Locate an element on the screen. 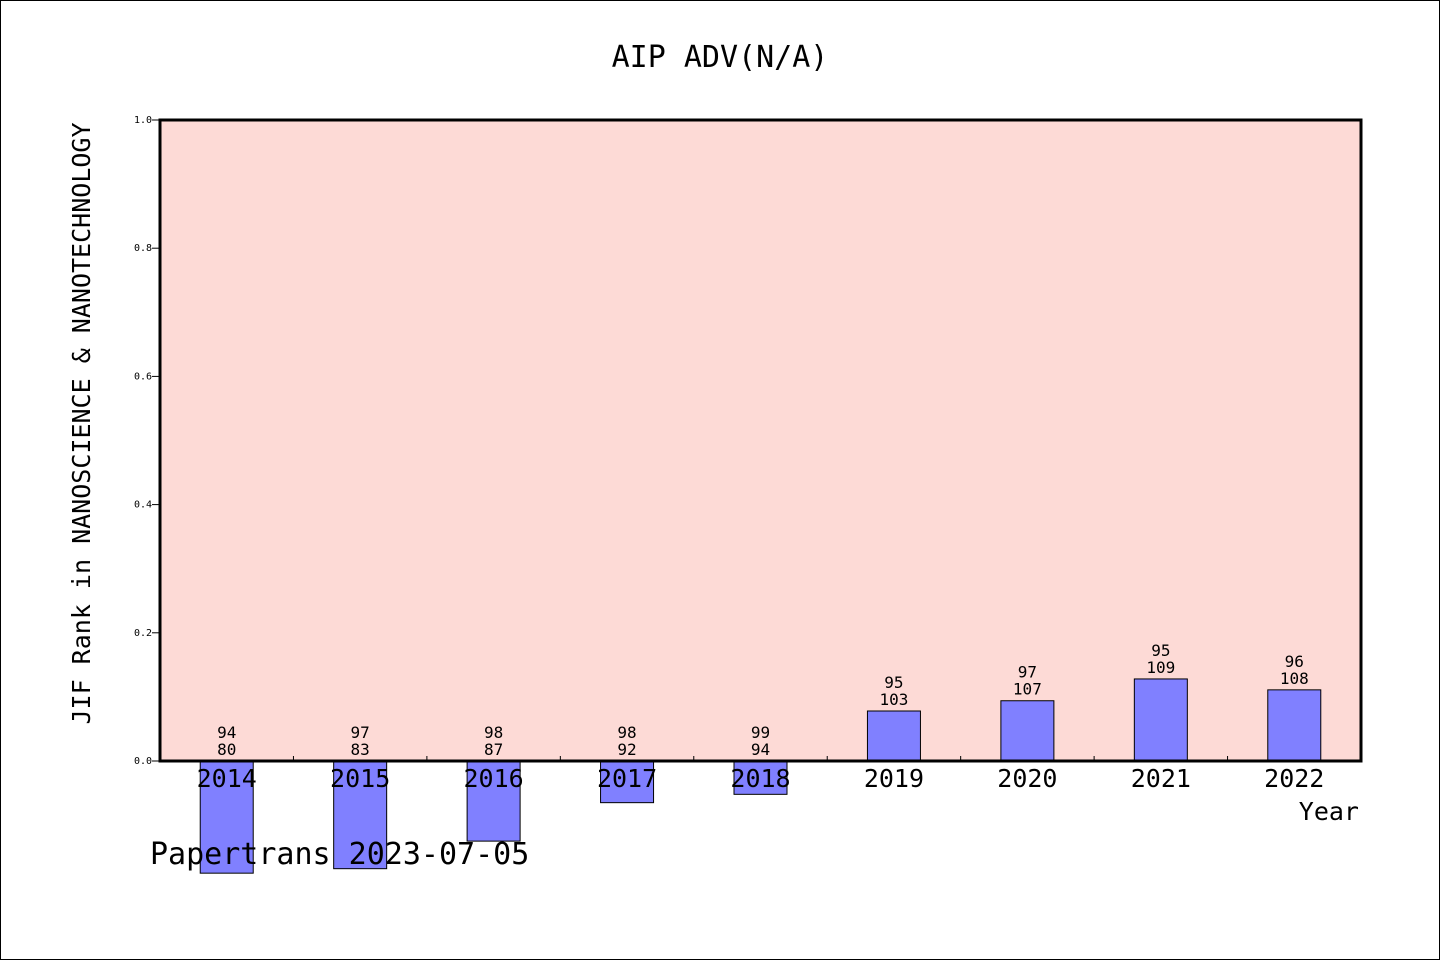 This screenshot has height=960, width=1440. bar-label-bottom: 107 is located at coordinates (1027, 689).